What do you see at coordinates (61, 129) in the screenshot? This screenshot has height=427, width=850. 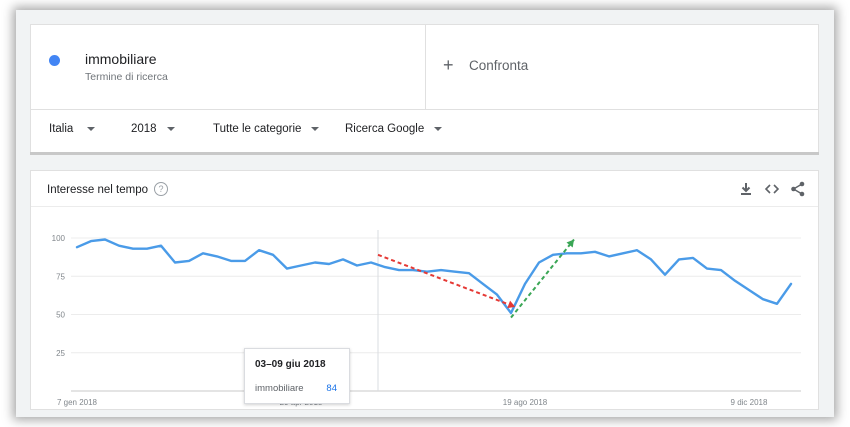 I see `filter-region-label: Italia` at bounding box center [61, 129].